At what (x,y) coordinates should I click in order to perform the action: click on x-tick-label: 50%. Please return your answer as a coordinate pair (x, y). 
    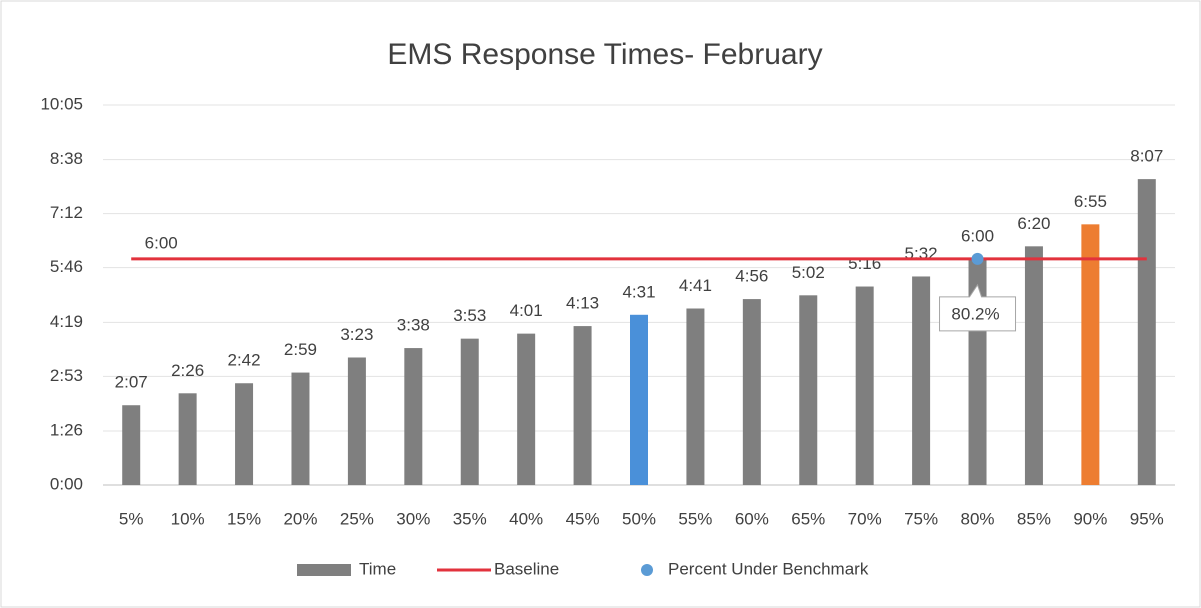
    Looking at the image, I should click on (639, 518).